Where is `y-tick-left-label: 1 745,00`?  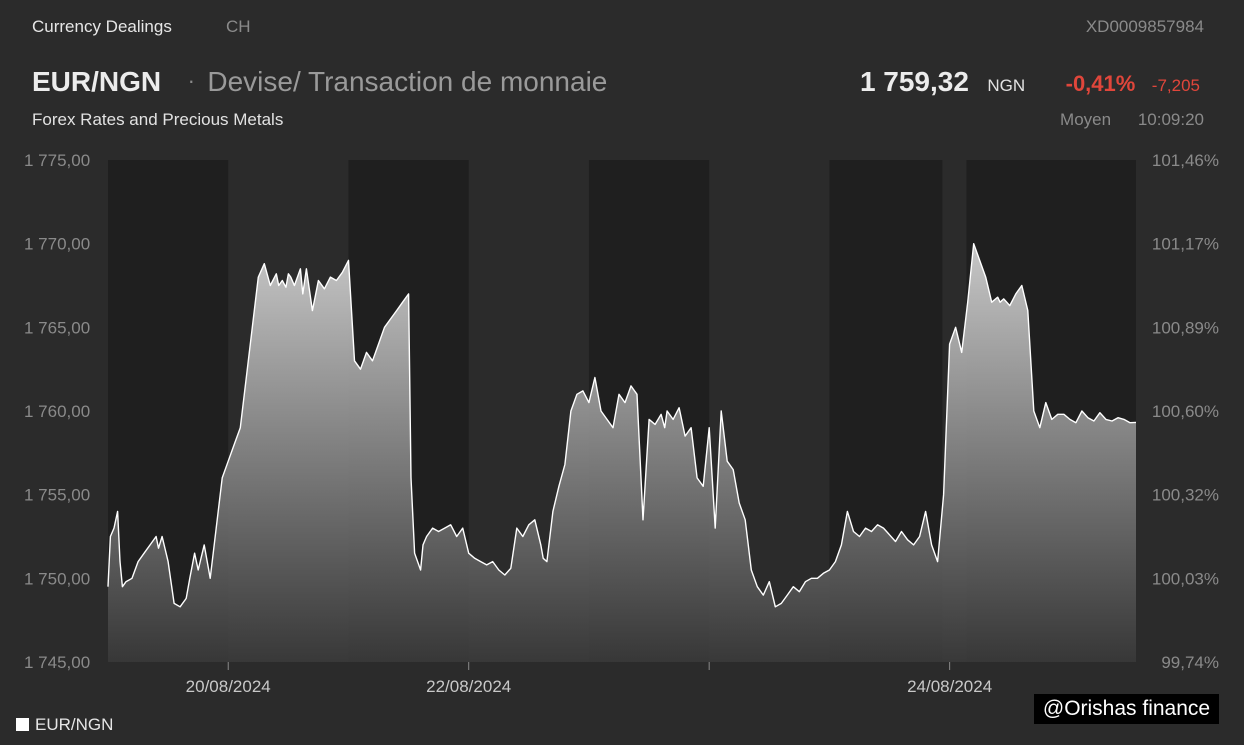
y-tick-left-label: 1 745,00 is located at coordinates (57, 662).